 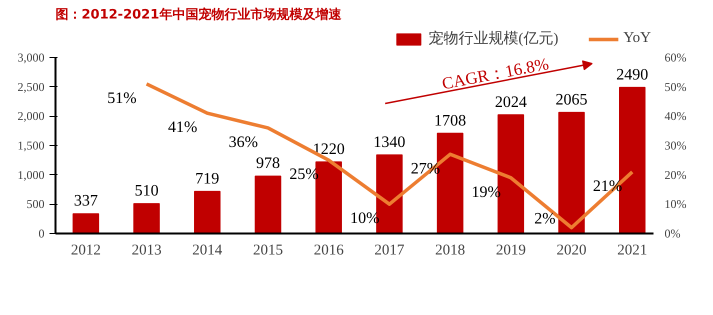 I want to click on y-tick-label: 3,000, so click(x=31, y=57).